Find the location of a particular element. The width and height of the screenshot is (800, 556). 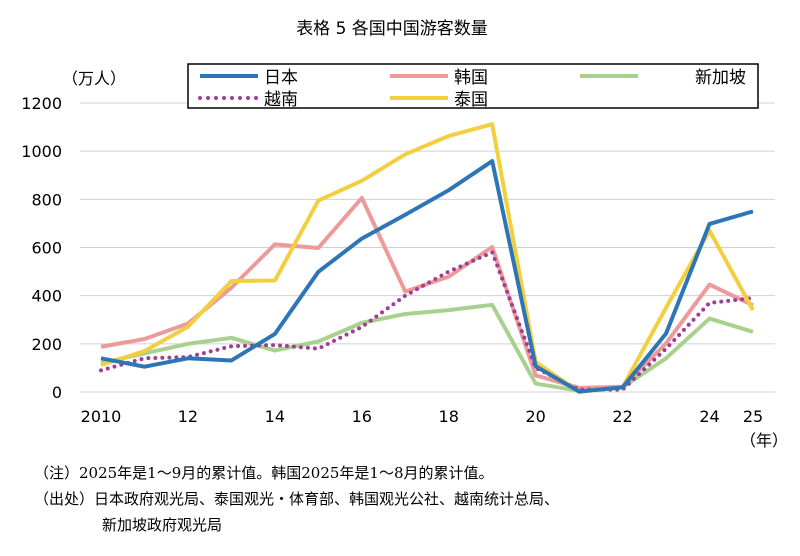

y-tick-label: 1200 is located at coordinates (41, 103).